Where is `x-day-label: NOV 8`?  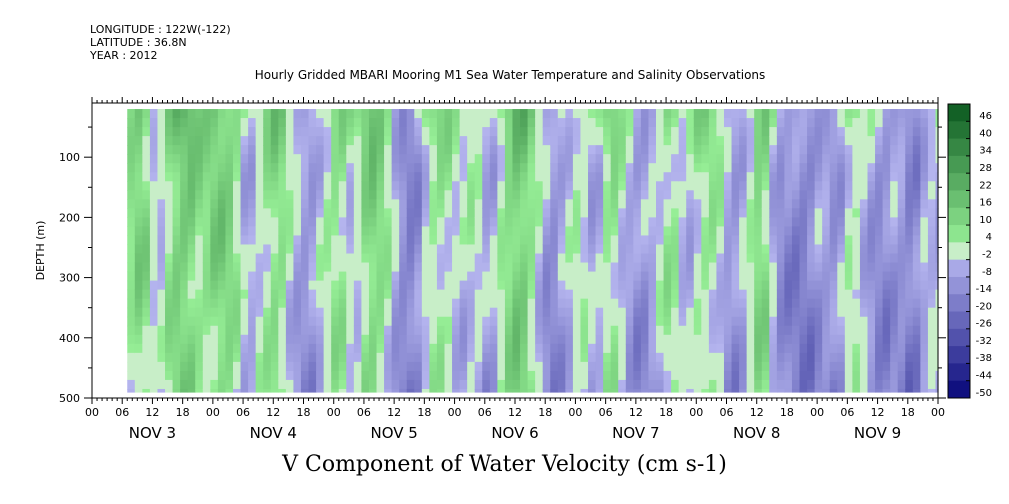 x-day-label: NOV 8 is located at coordinates (756, 433).